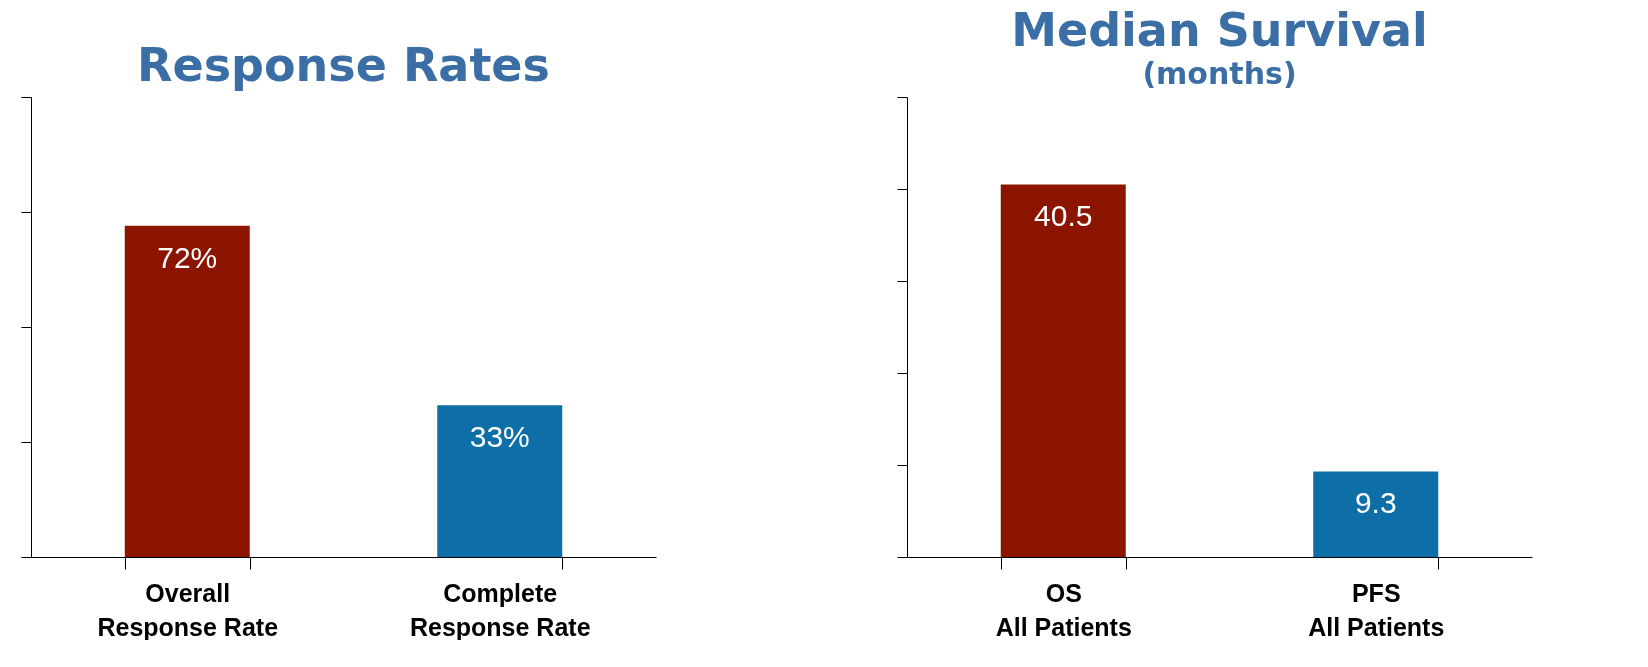  What do you see at coordinates (1375, 503) in the screenshot?
I see `data-label: 9.3` at bounding box center [1375, 503].